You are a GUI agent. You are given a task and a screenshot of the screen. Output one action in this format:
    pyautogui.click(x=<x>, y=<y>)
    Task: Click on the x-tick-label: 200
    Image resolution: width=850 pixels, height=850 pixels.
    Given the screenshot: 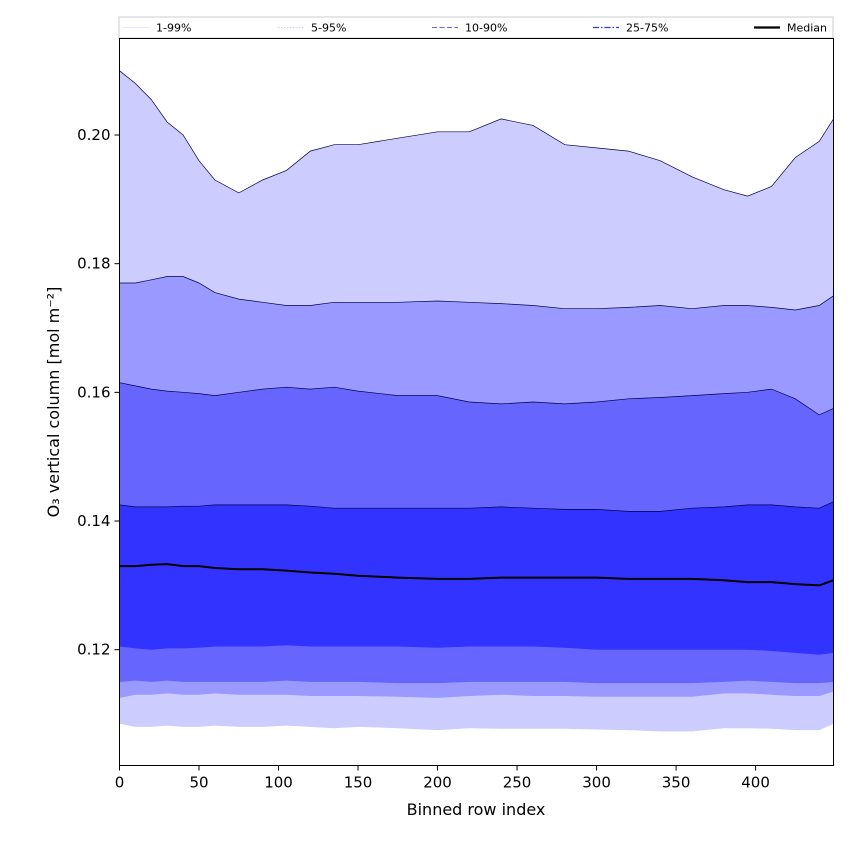 What is the action you would take?
    pyautogui.click(x=437, y=783)
    